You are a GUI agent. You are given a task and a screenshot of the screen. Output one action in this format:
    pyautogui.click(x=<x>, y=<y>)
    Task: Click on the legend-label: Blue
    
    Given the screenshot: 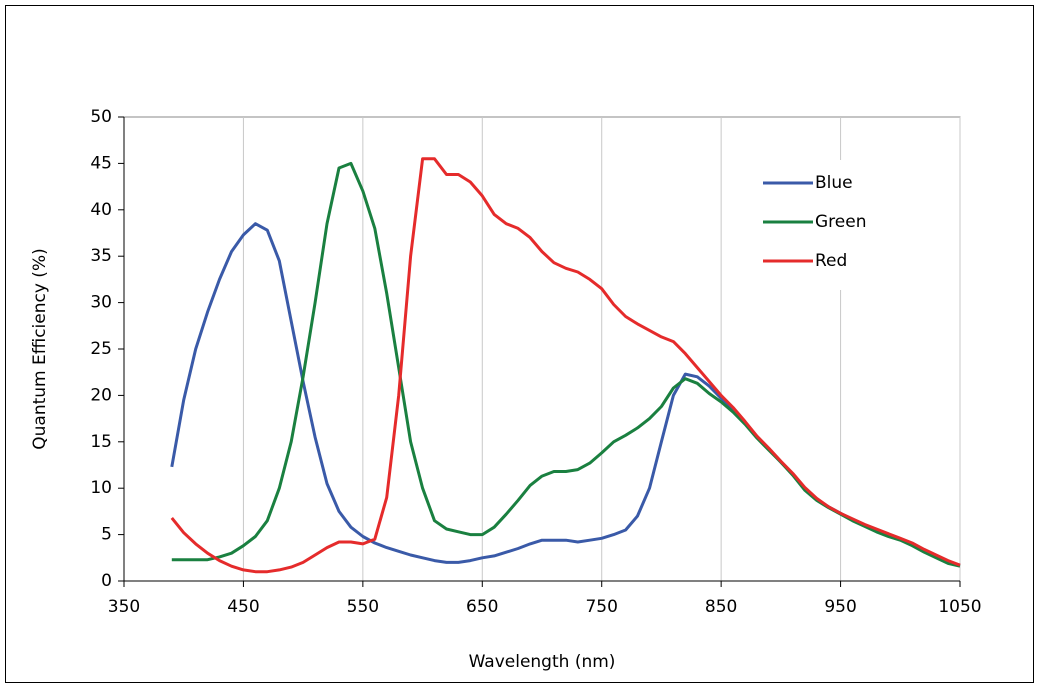 What is the action you would take?
    pyautogui.click(x=834, y=183)
    